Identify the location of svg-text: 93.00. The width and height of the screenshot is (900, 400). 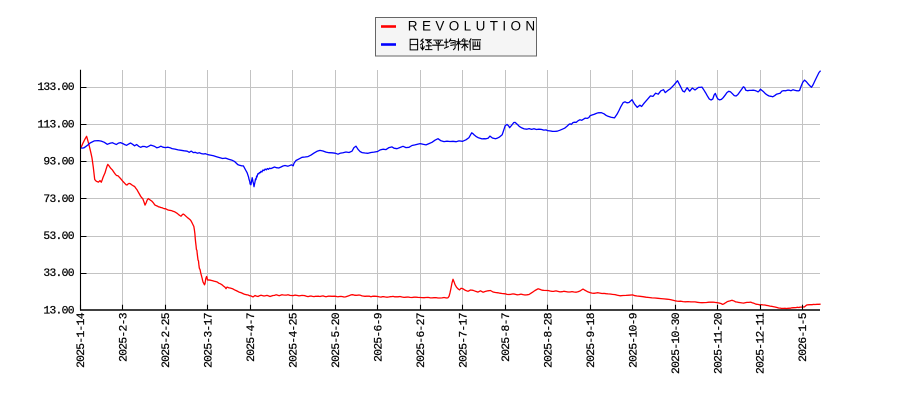
(58, 163).